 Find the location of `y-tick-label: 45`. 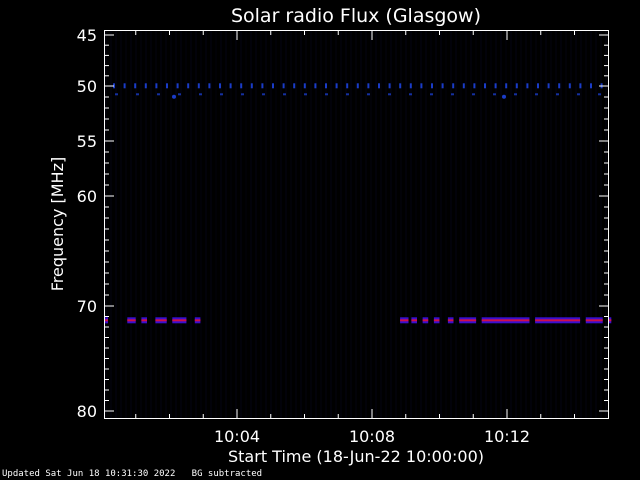

y-tick-label: 45 is located at coordinates (87, 35).